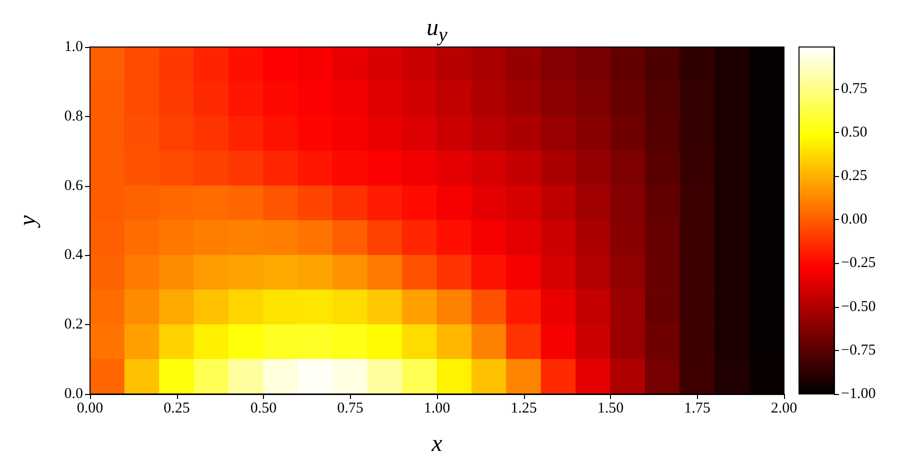 The height and width of the screenshot is (476, 916). Describe the element at coordinates (28, 221) in the screenshot. I see `y-axis-title: y` at that location.